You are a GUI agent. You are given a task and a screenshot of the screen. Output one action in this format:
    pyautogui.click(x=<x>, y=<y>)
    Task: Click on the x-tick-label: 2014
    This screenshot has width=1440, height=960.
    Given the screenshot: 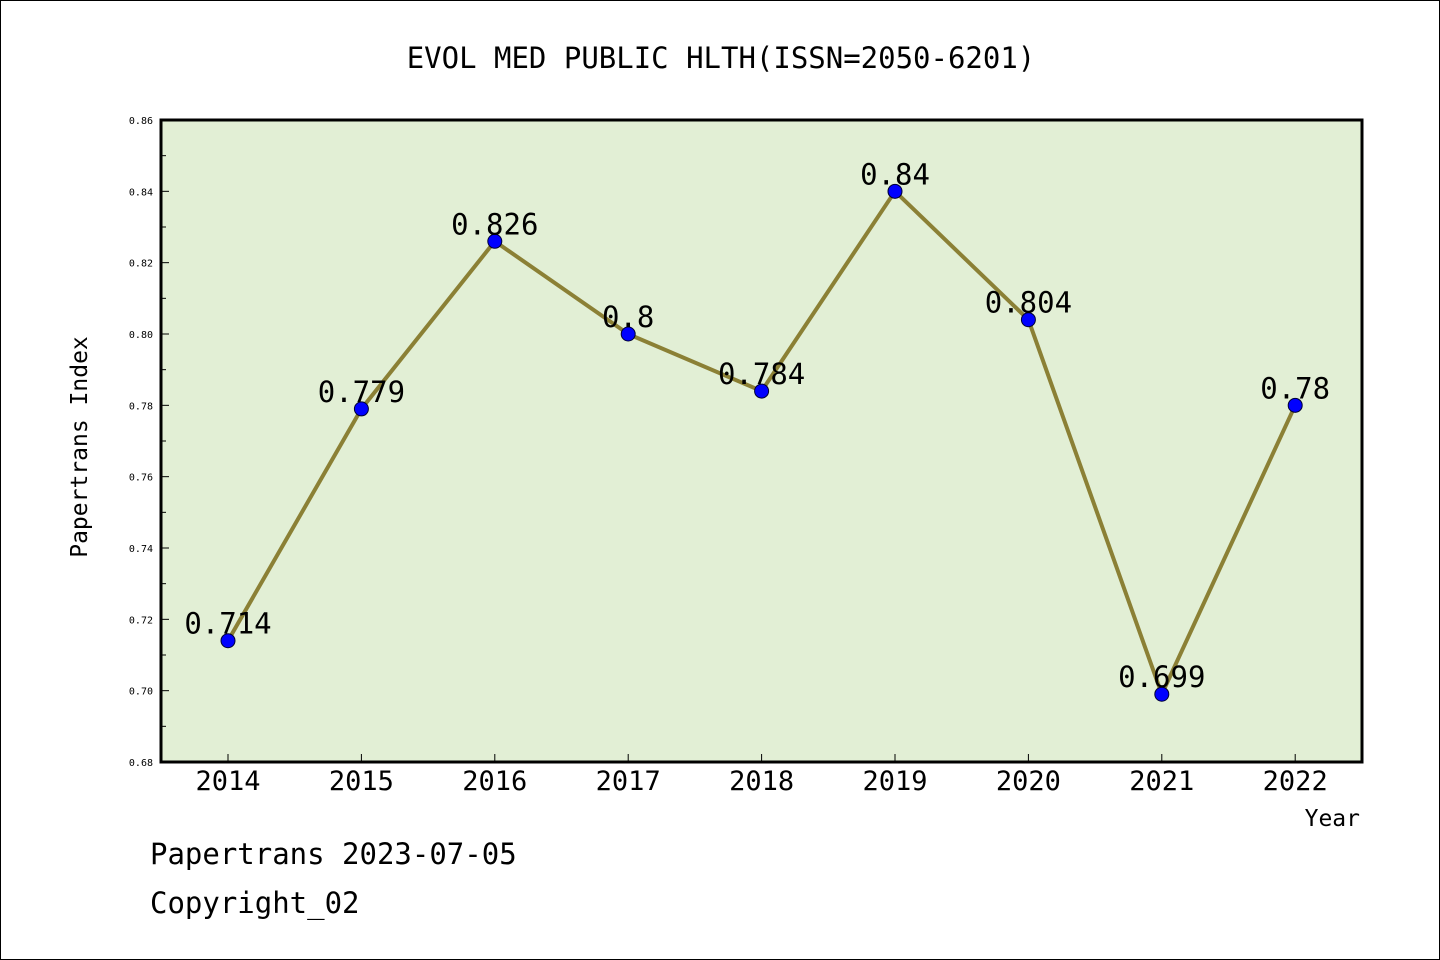 What is the action you would take?
    pyautogui.click(x=227, y=781)
    